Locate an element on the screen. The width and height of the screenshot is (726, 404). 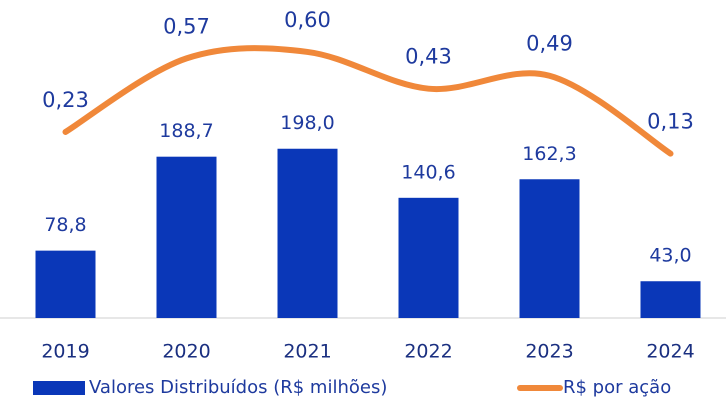
x-tick-label: 2021 is located at coordinates (307, 352).